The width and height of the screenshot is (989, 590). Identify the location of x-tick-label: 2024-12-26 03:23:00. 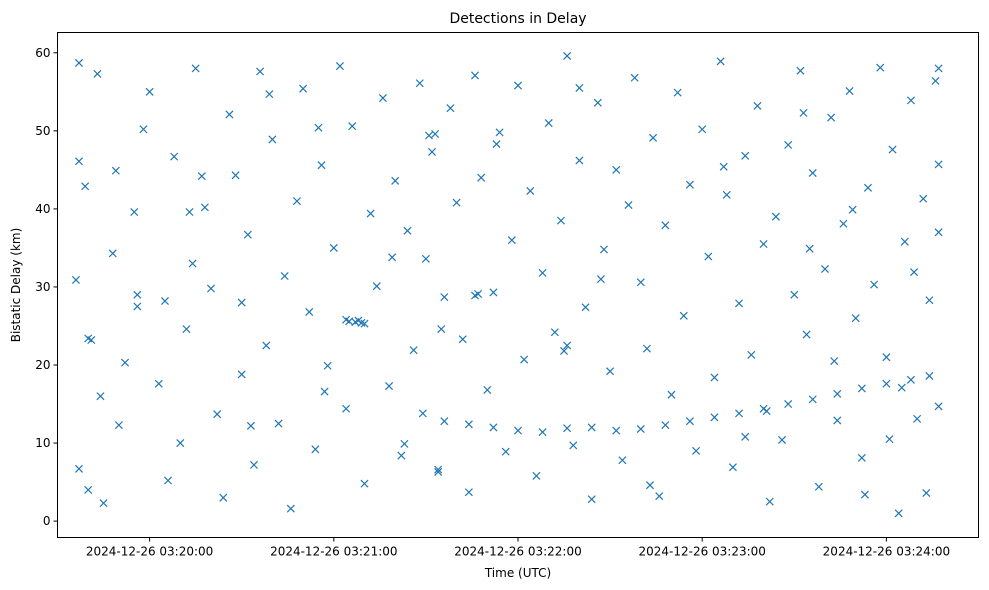
(701, 552).